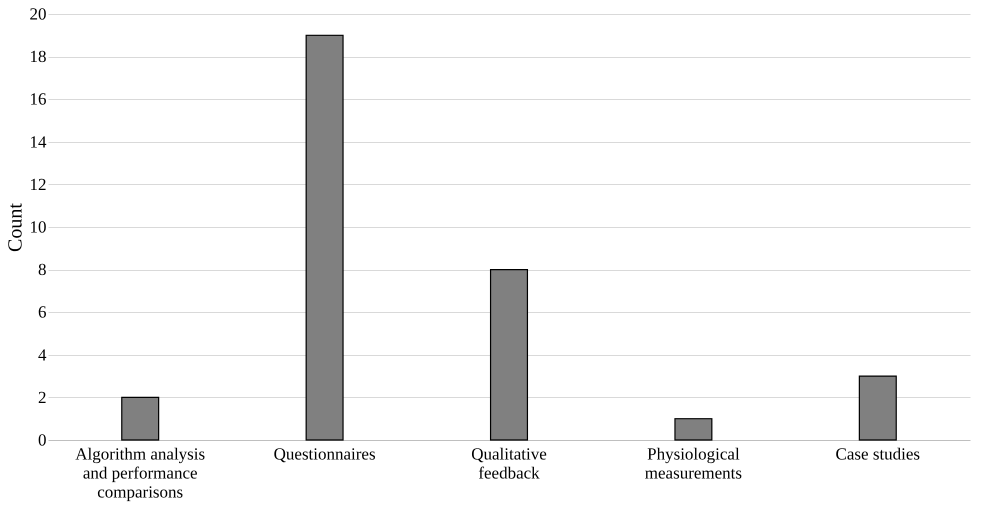 The height and width of the screenshot is (513, 982). What do you see at coordinates (325, 454) in the screenshot?
I see `x-tick-label: Questionnaires` at bounding box center [325, 454].